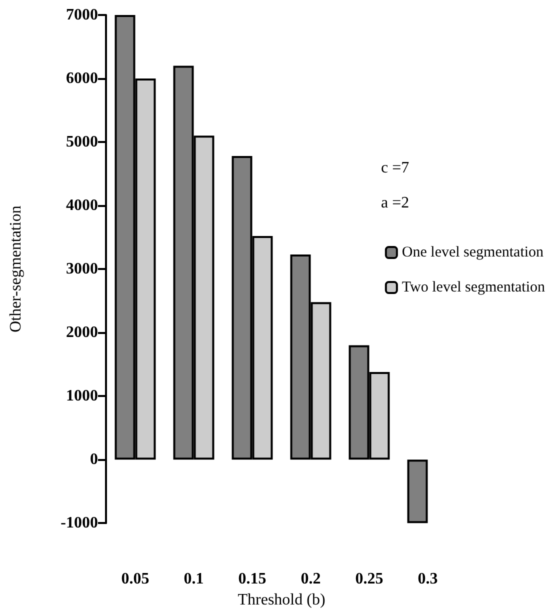  Describe the element at coordinates (473, 252) in the screenshot. I see `legend-label: One level segmentation` at that location.